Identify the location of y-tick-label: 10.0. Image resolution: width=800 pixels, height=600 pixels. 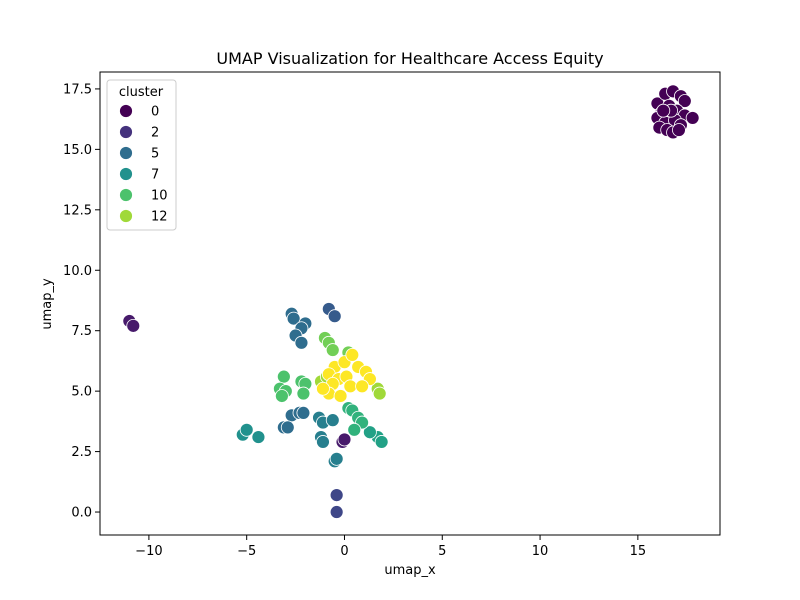
(77, 271).